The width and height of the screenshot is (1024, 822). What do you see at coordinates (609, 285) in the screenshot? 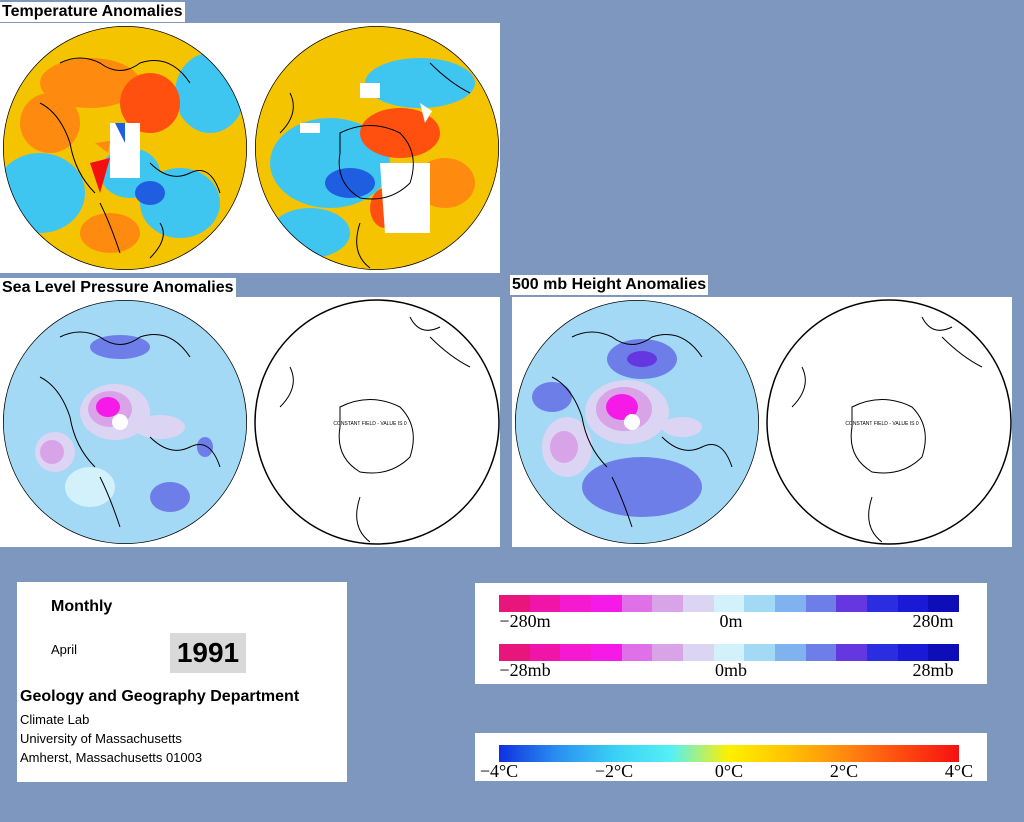
I see `height-anomalies-title: 500 mb Height Anomalies` at bounding box center [609, 285].